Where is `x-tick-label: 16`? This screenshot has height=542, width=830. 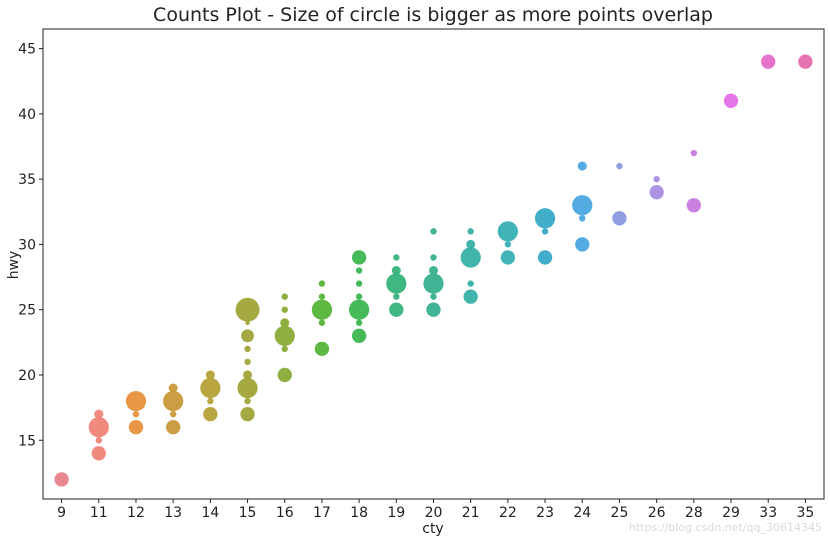
x-tick-label: 16 is located at coordinates (285, 513).